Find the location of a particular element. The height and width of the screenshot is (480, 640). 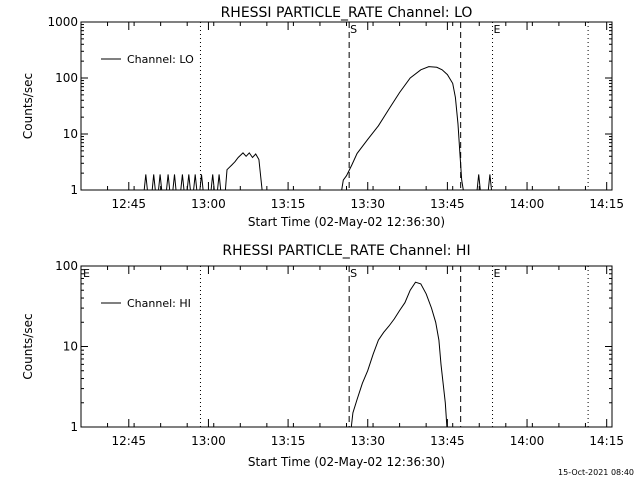

legend-label: Channel: LO is located at coordinates (160, 59).